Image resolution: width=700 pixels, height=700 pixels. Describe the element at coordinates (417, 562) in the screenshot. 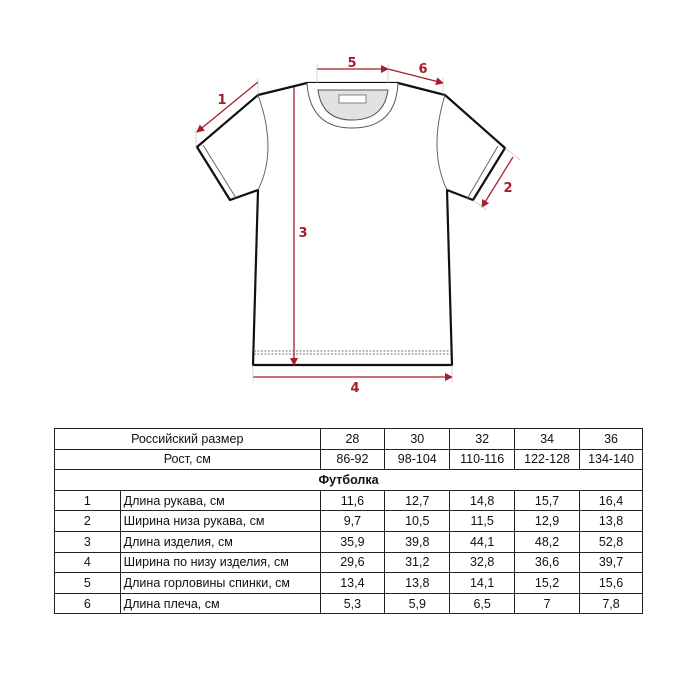

I see `value-cell: 31,2` at that location.